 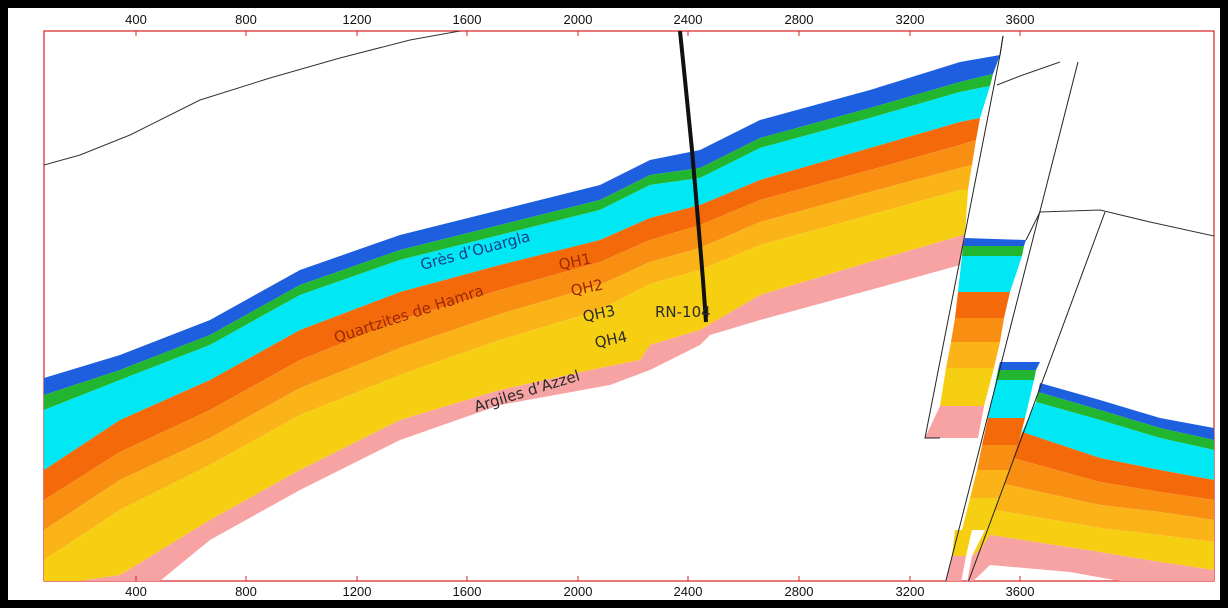 What do you see at coordinates (1126, 411) in the screenshot?
I see `layer-blue-right` at bounding box center [1126, 411].